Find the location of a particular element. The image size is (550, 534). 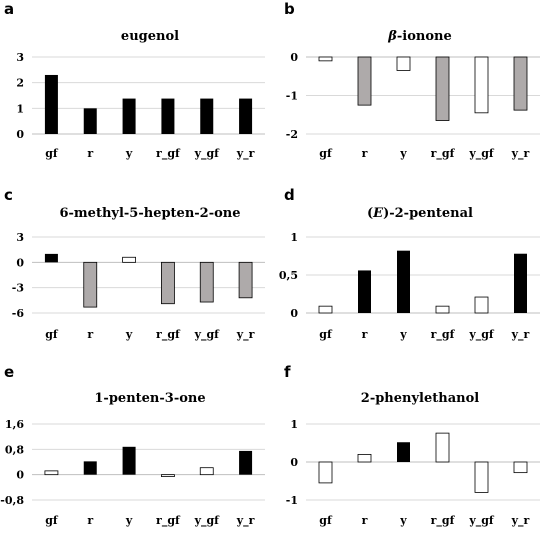

y-tick-label: 0,8 is located at coordinates (14, 449).